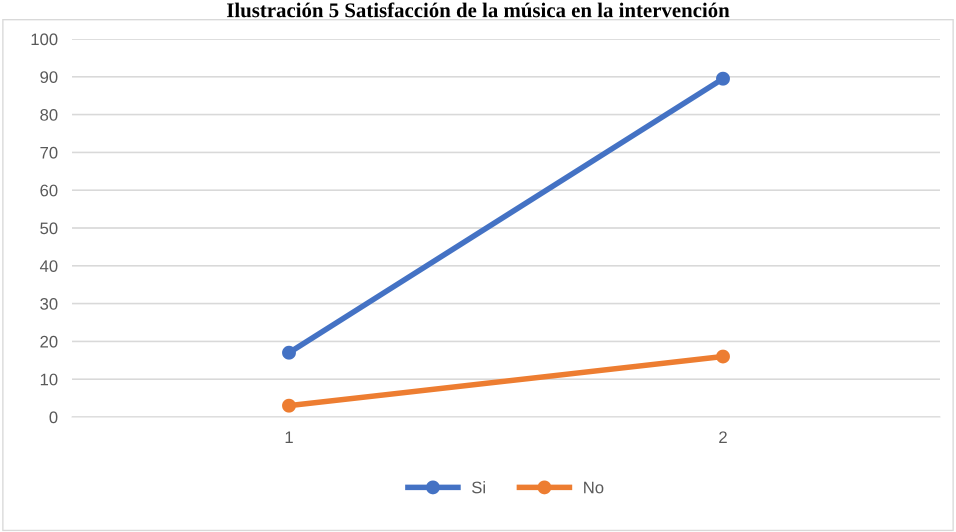  I want to click on y-tick-label: 40, so click(49, 266).